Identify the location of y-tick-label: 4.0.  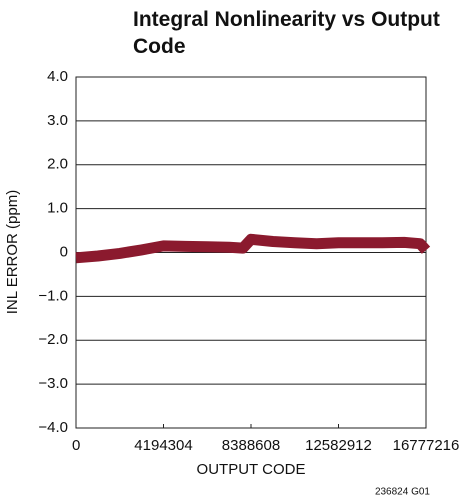
(57, 76).